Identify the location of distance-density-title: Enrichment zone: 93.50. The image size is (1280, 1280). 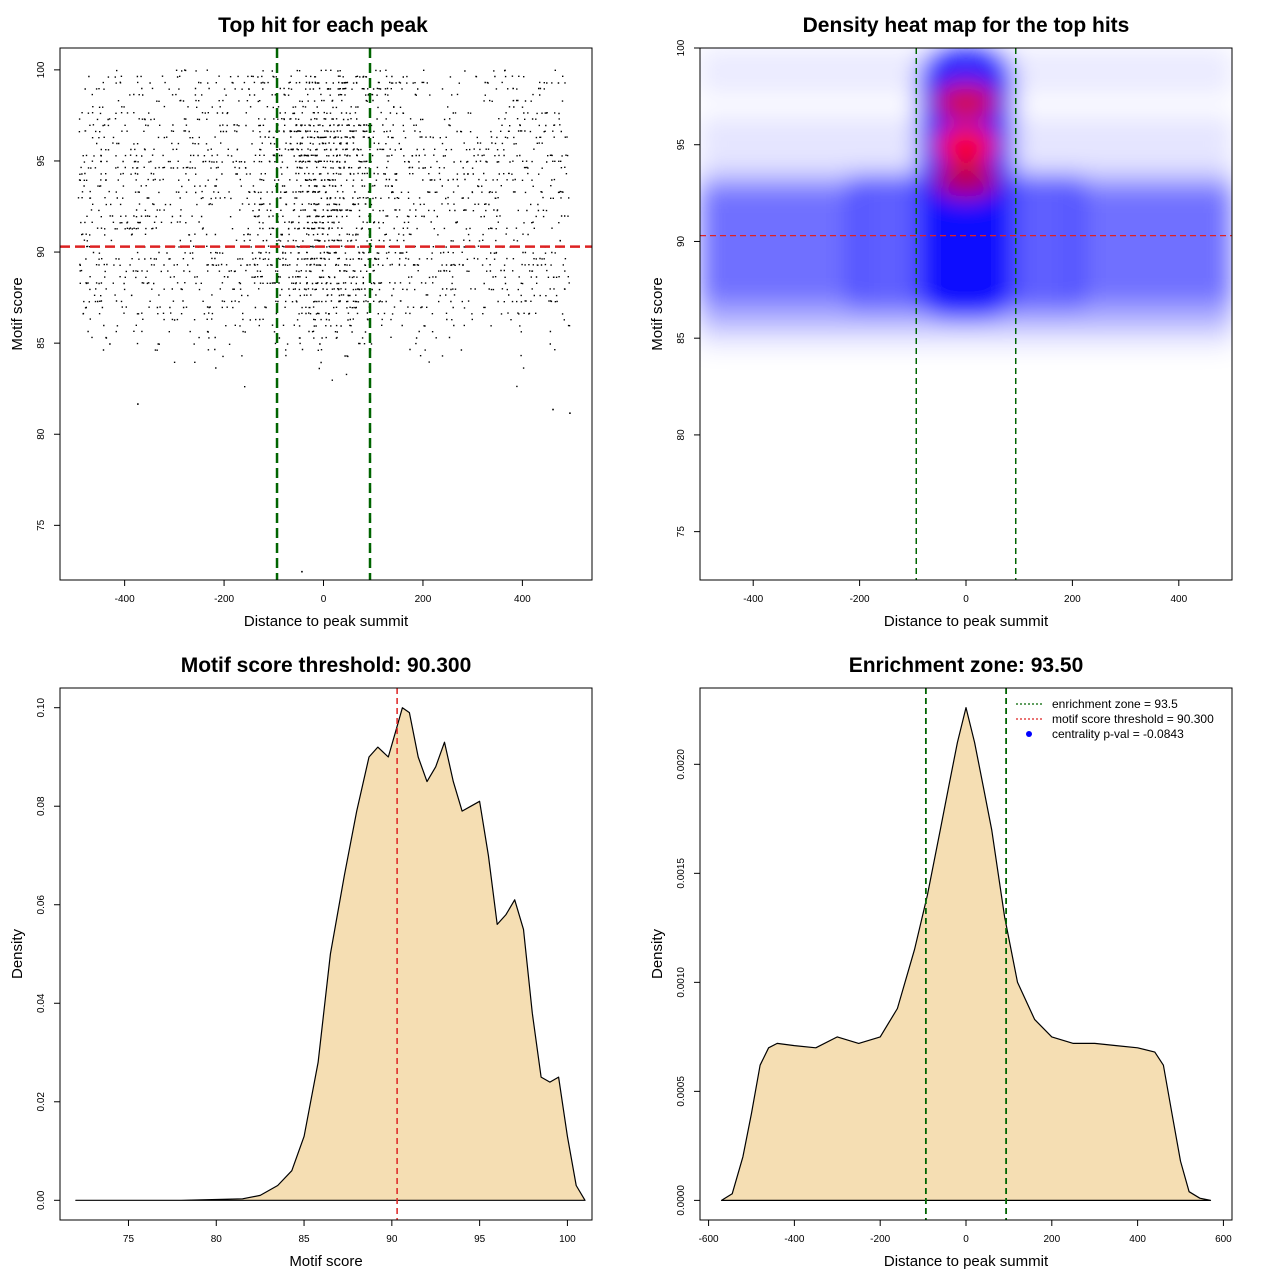
(966, 665).